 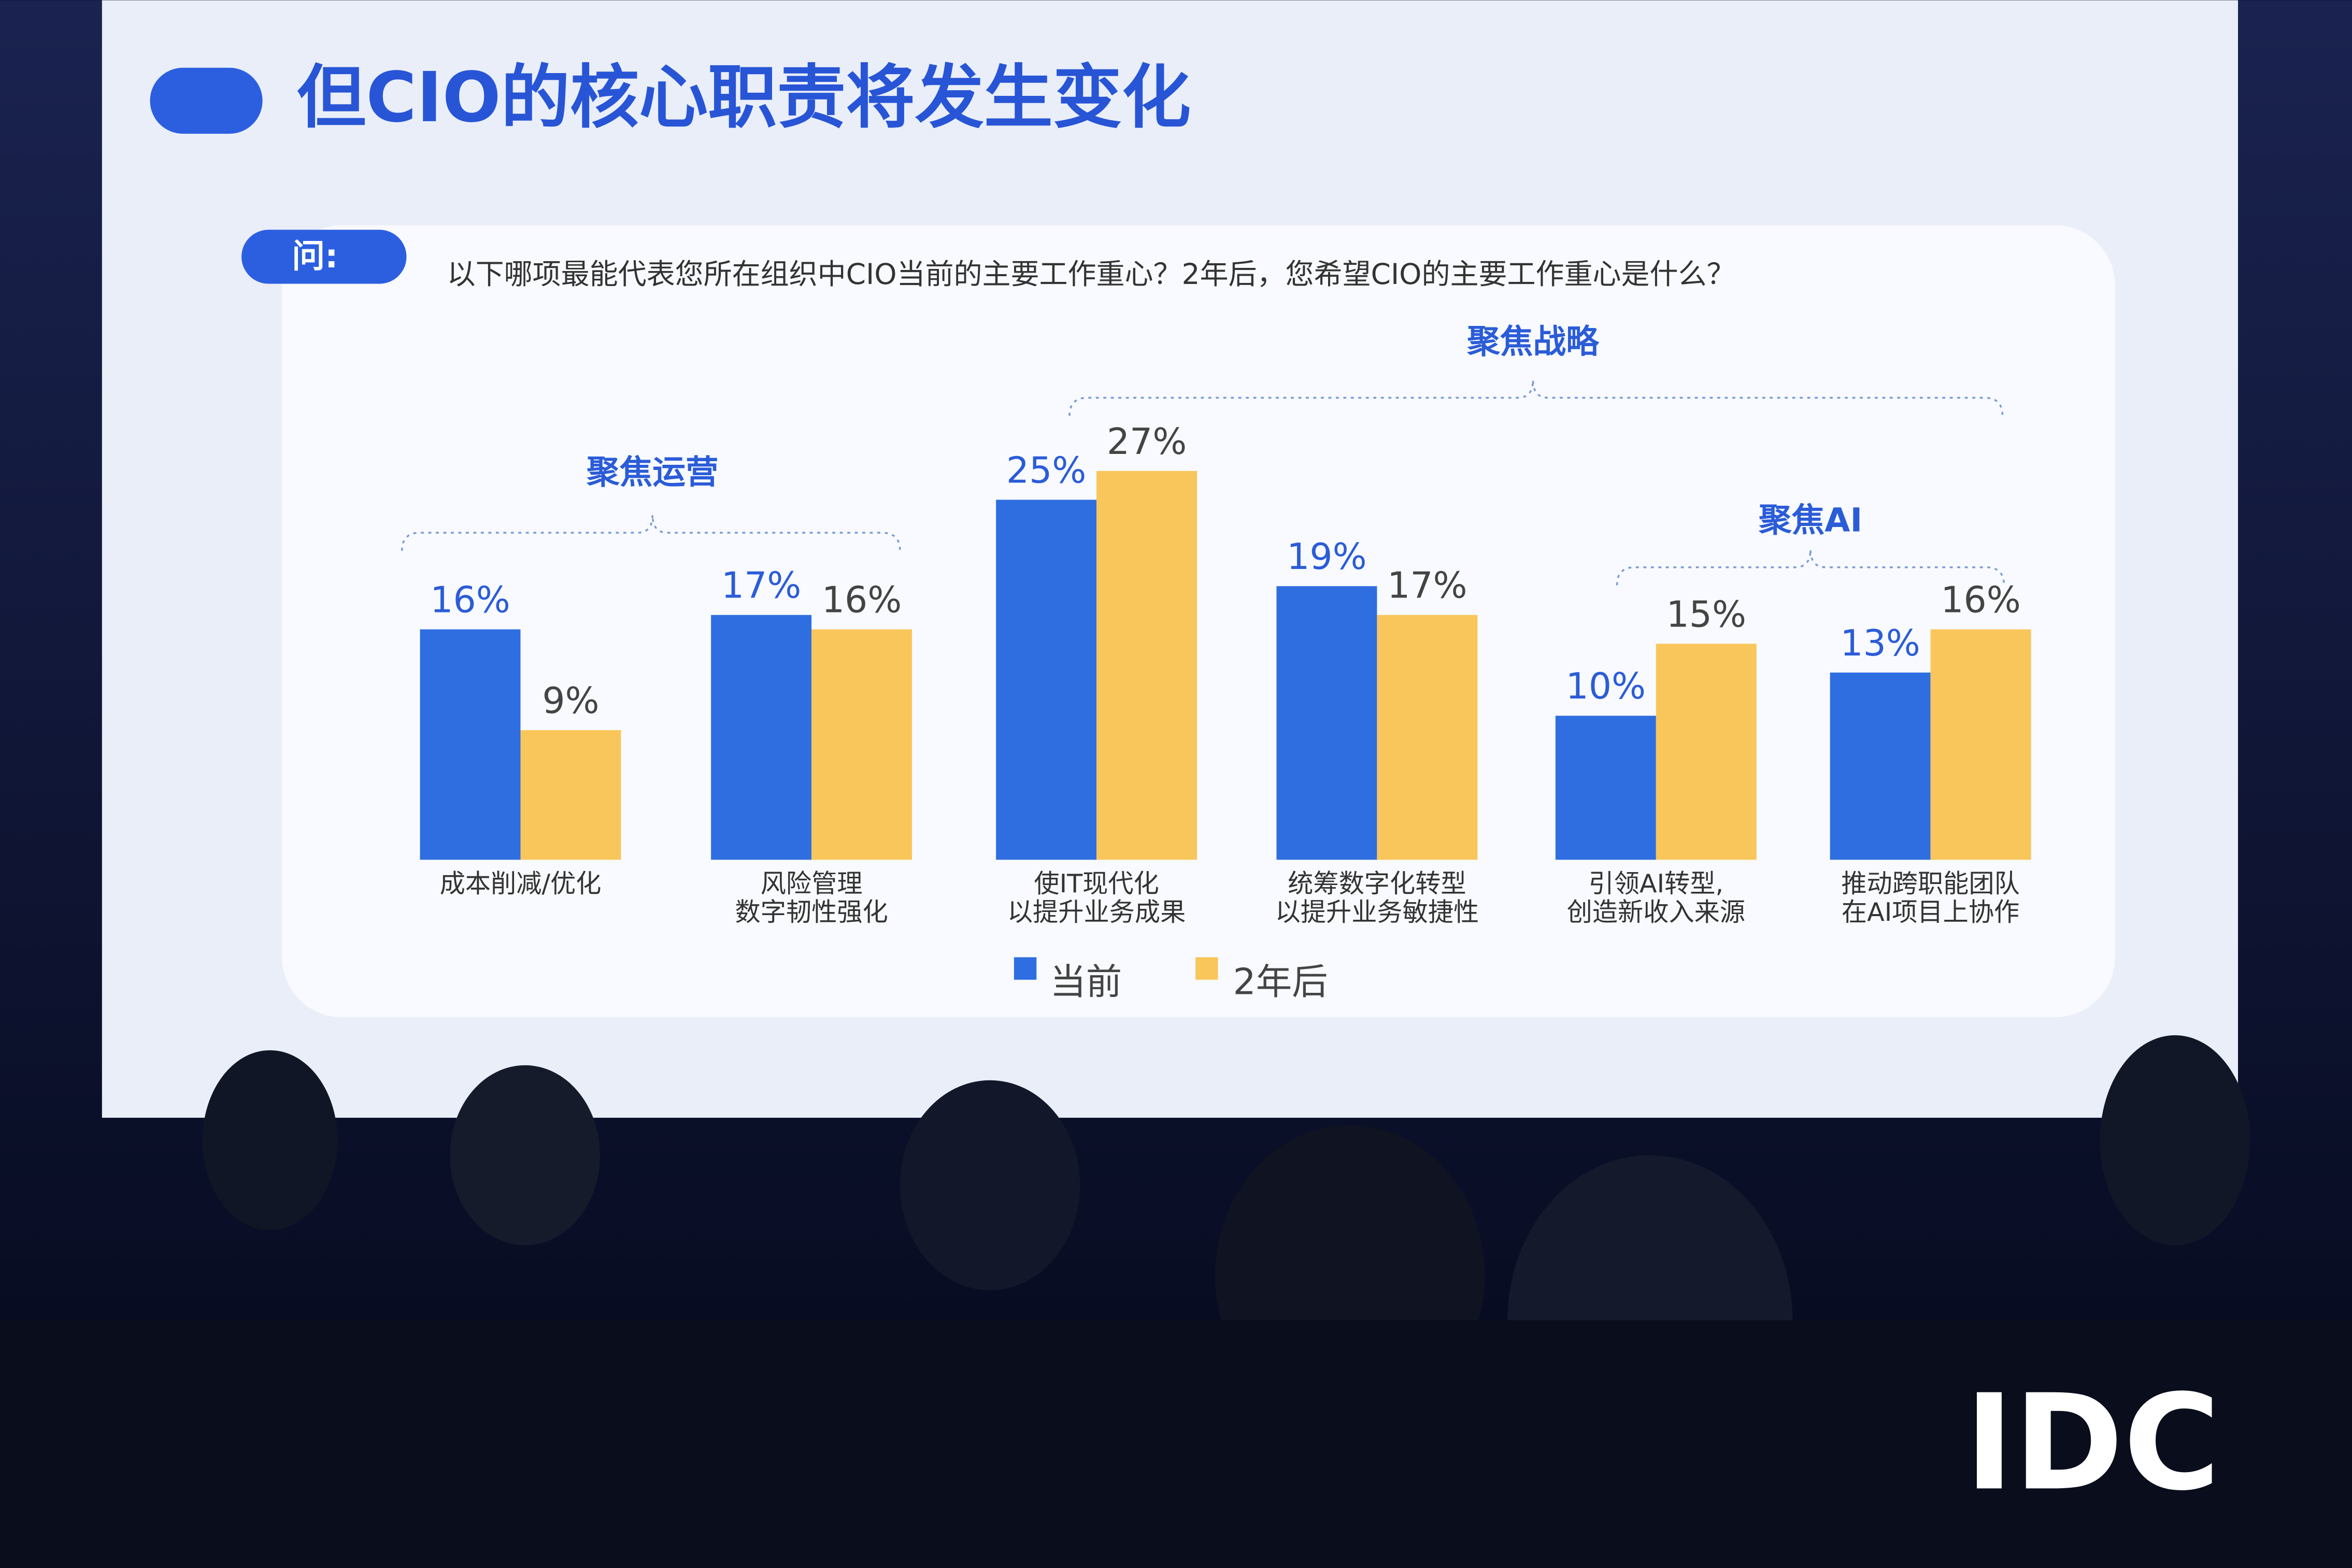 I want to click on category-label: 推动跨职能团队, so click(x=1930, y=883).